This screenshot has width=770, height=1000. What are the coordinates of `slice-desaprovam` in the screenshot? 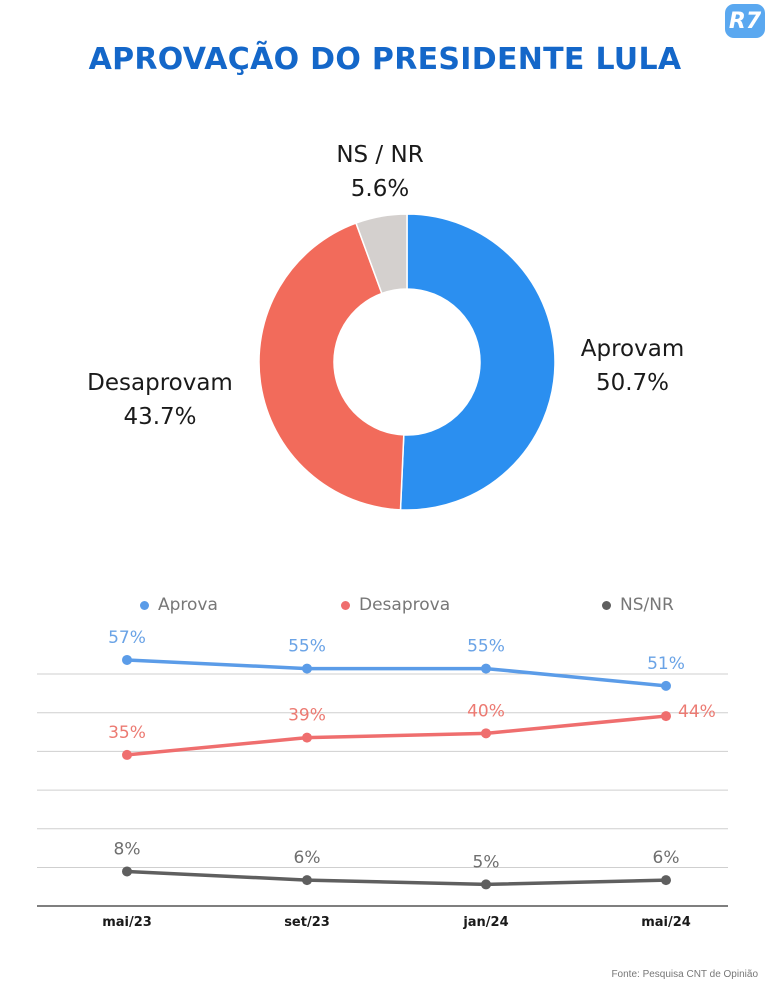 It's located at (331, 366).